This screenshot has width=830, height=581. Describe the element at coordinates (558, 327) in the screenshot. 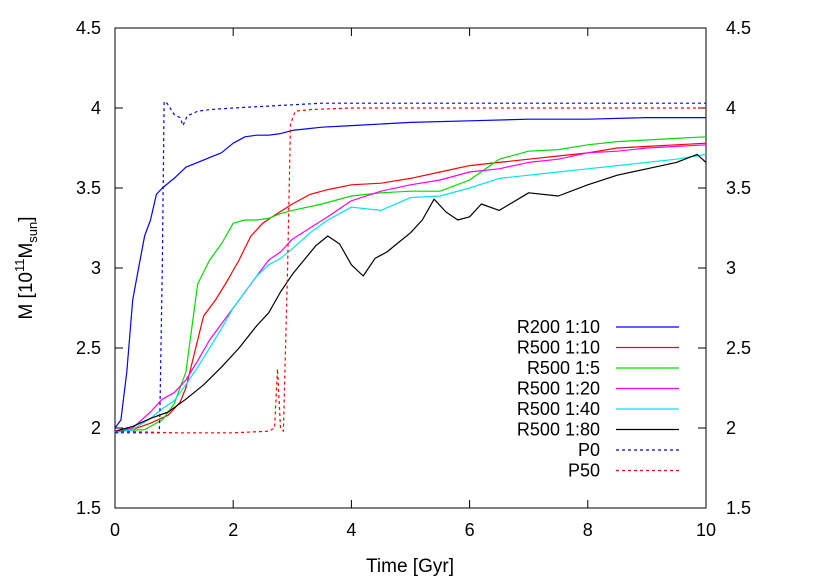

I see `legend-label-r200-1-10: R200 1:10` at that location.